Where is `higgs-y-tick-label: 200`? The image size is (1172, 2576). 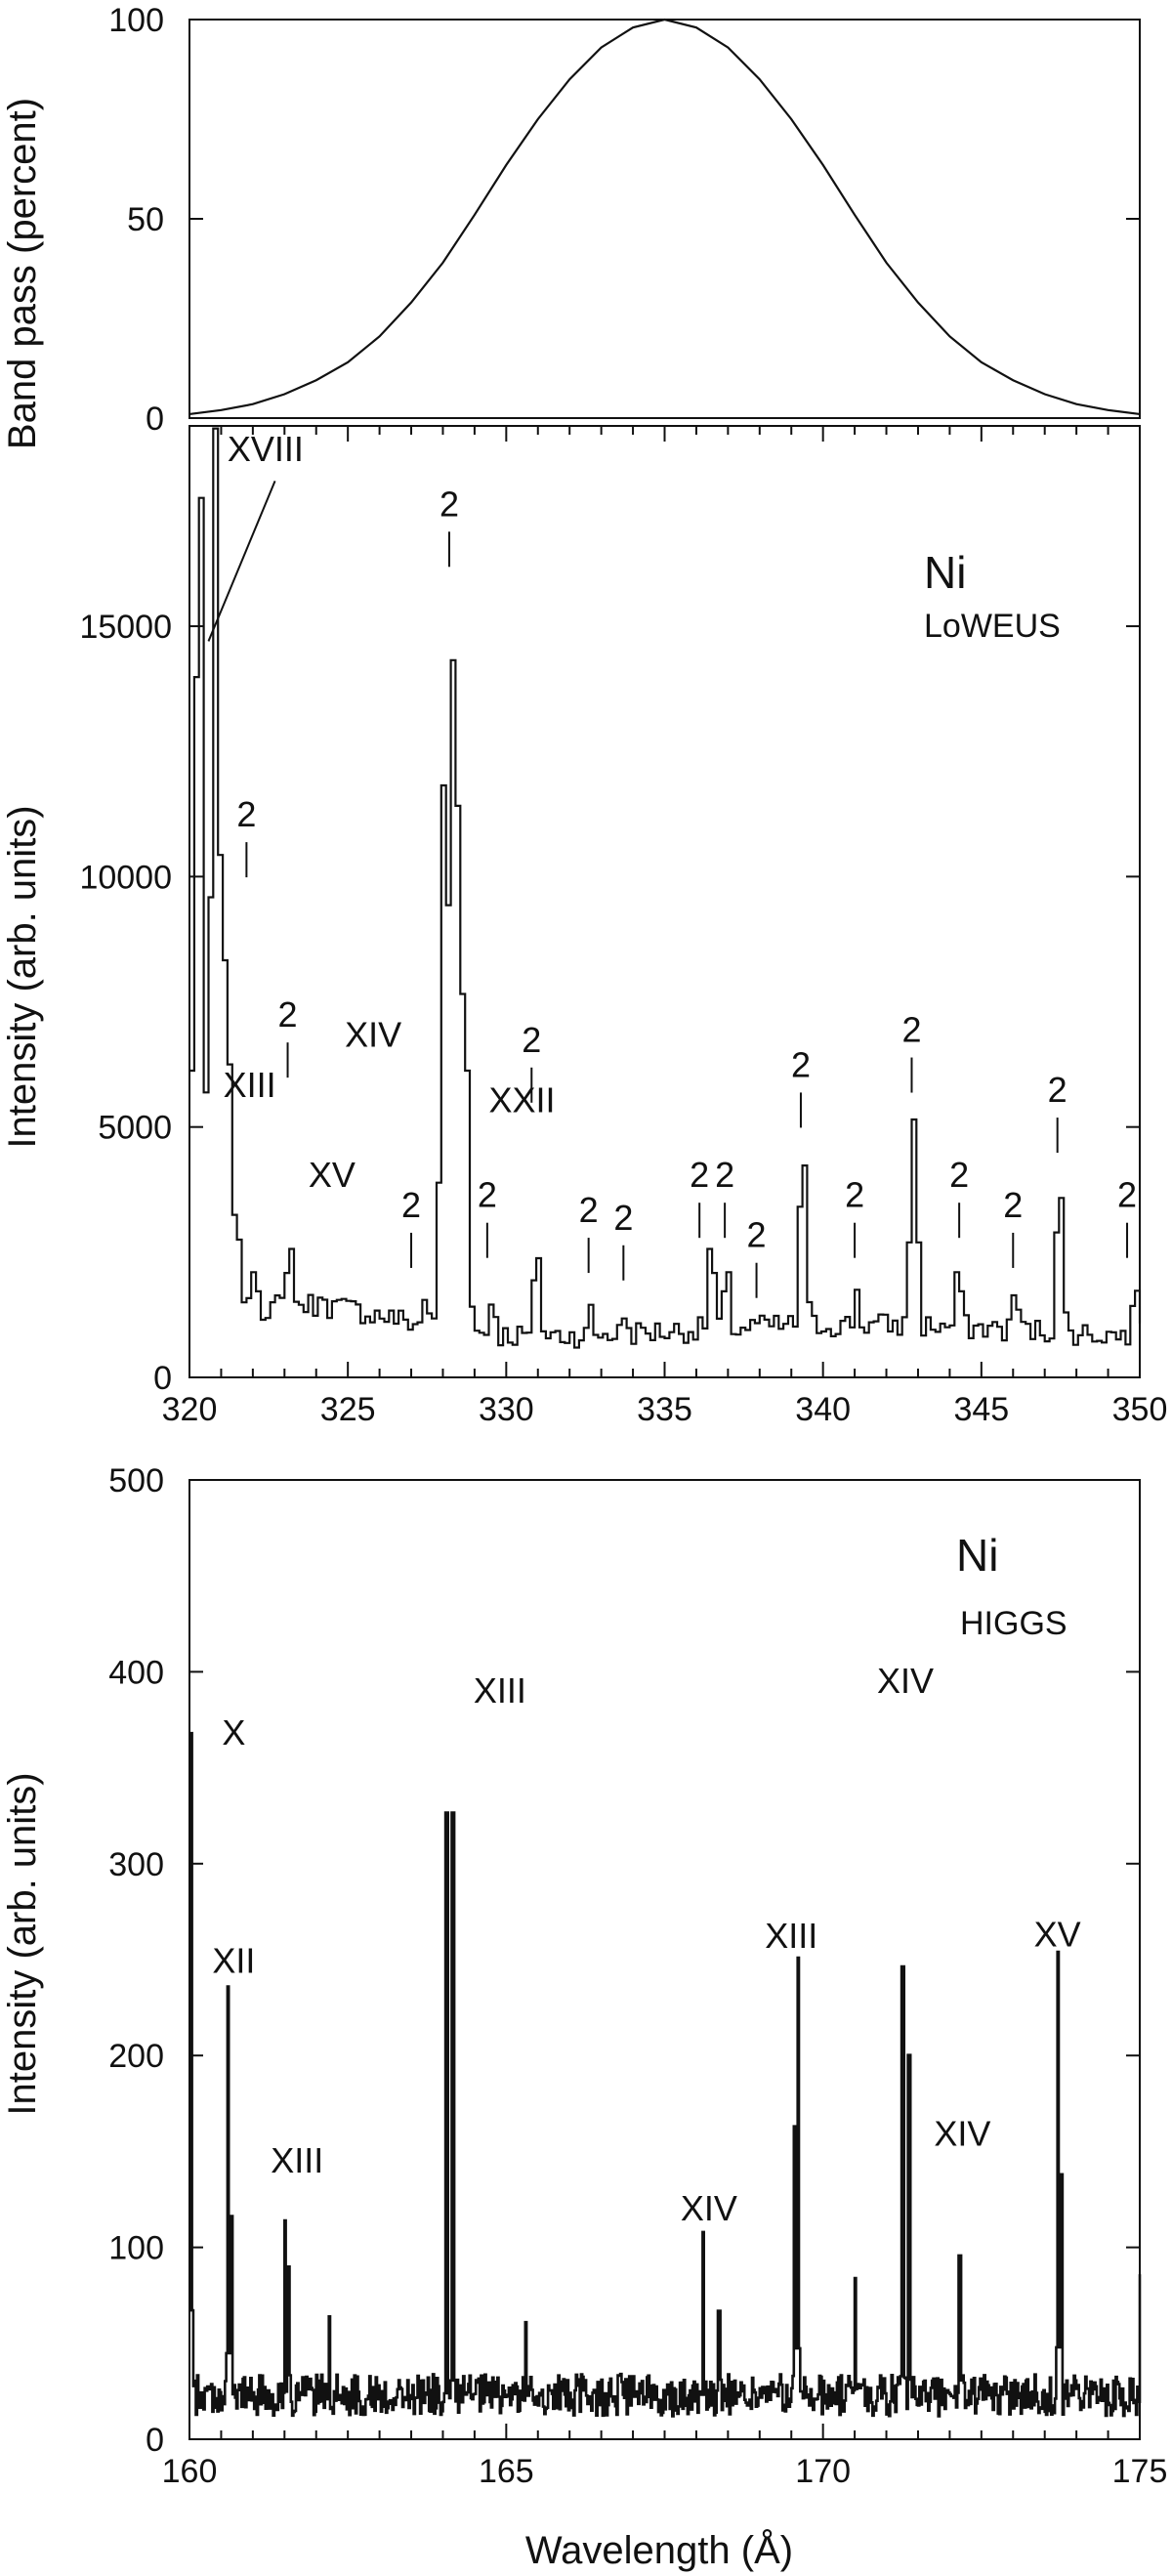 higgs-y-tick-label: 200 is located at coordinates (136, 2056).